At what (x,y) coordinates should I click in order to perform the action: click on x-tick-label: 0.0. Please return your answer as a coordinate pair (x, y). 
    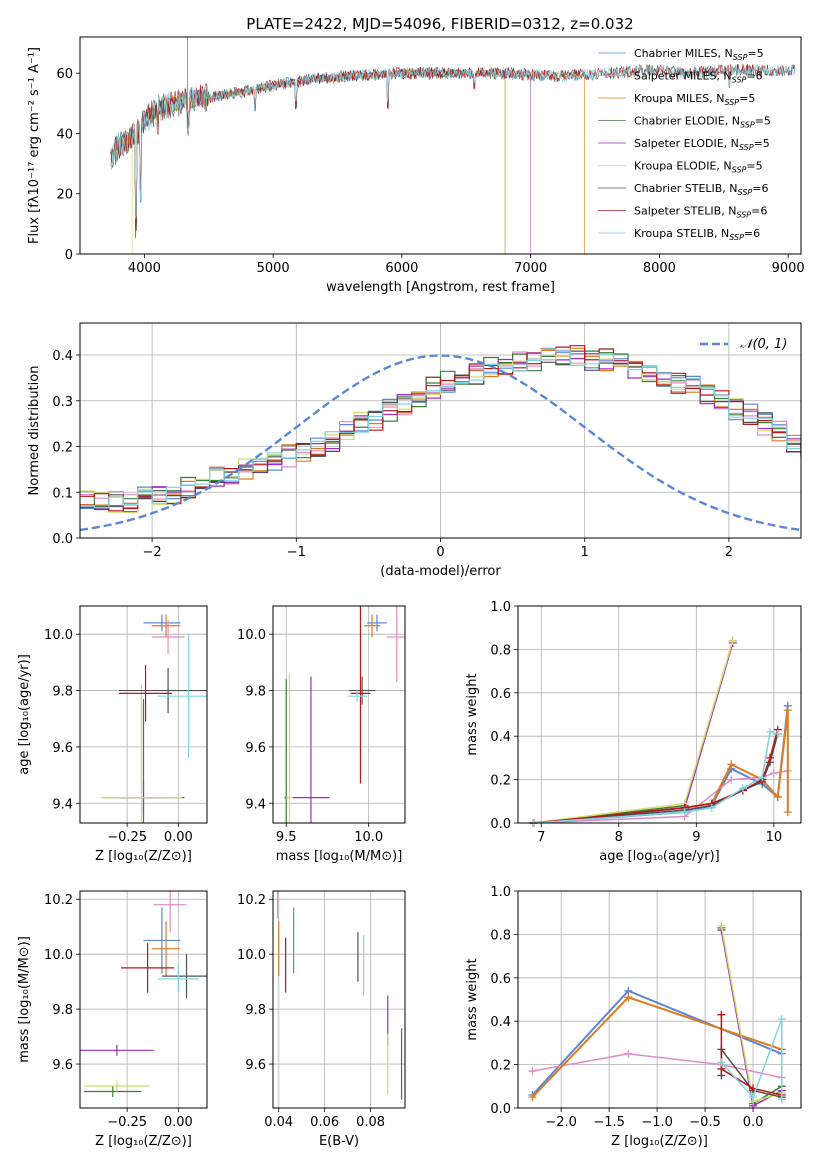
    Looking at the image, I should click on (753, 1122).